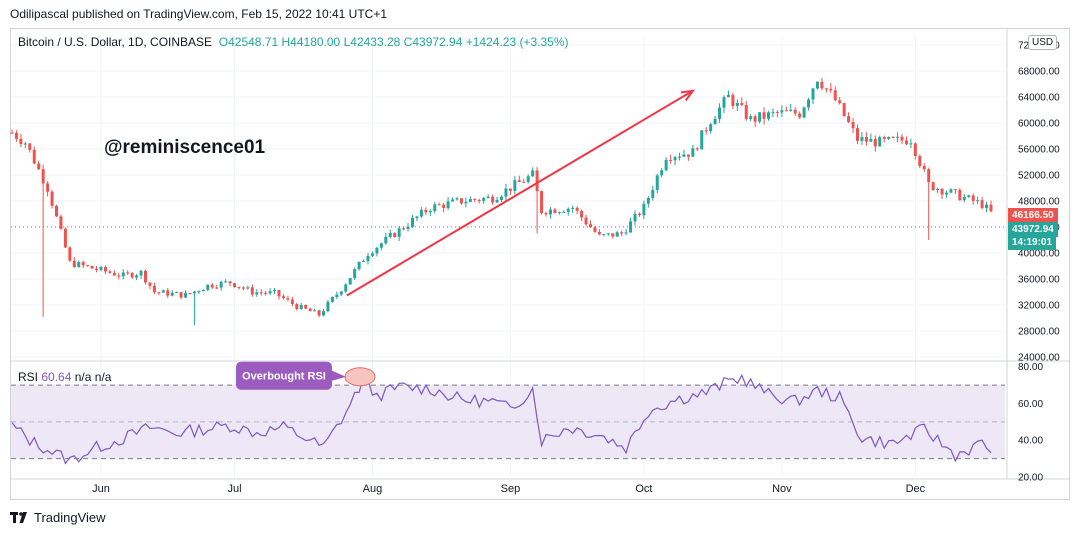  What do you see at coordinates (360, 377) in the screenshot?
I see `overbought-marker` at bounding box center [360, 377].